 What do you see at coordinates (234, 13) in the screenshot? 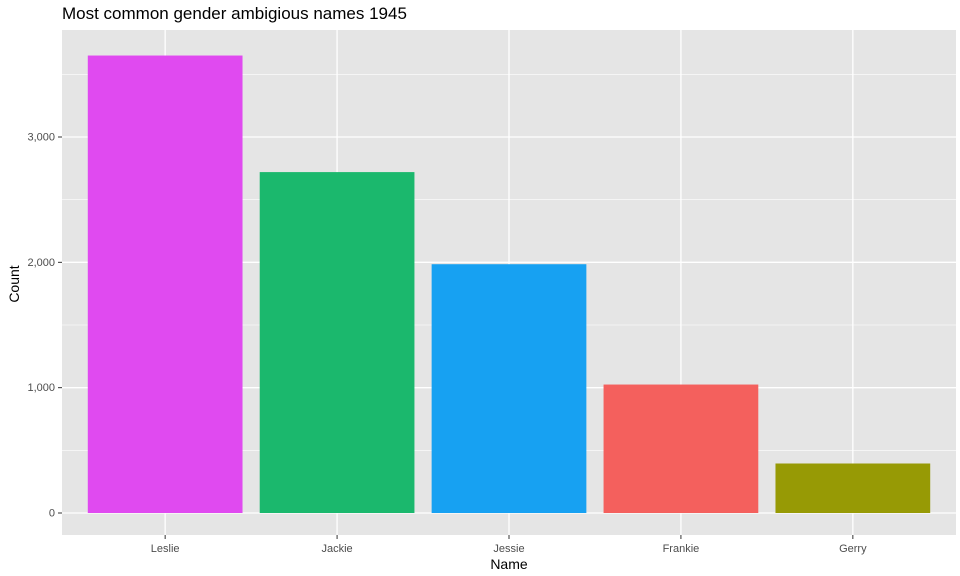
I see `chart-title: Most common gender ambigious names 1945` at bounding box center [234, 13].